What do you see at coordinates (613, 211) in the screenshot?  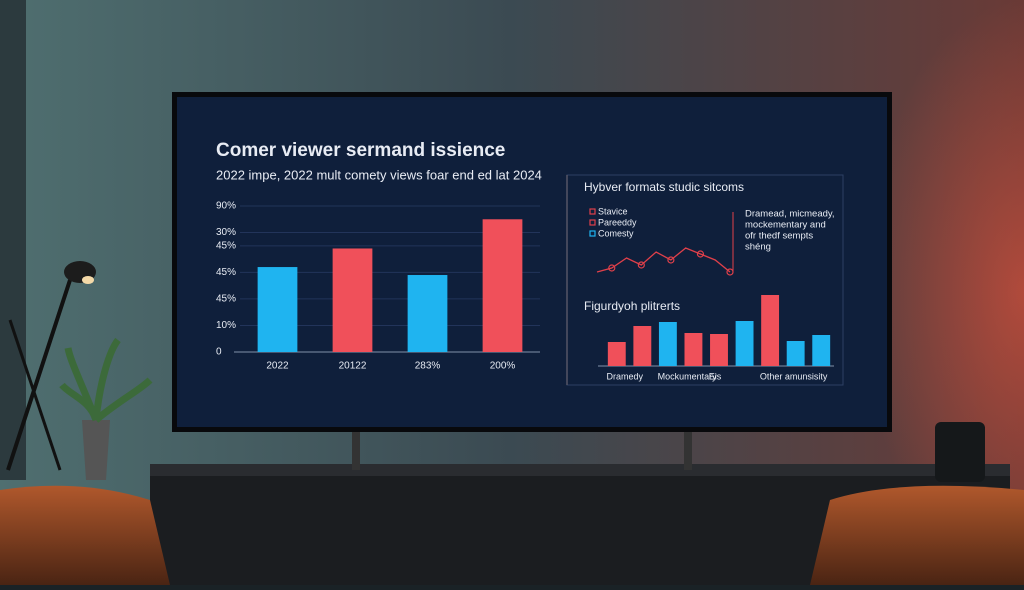 I see `legend-label: Stavice` at bounding box center [613, 211].